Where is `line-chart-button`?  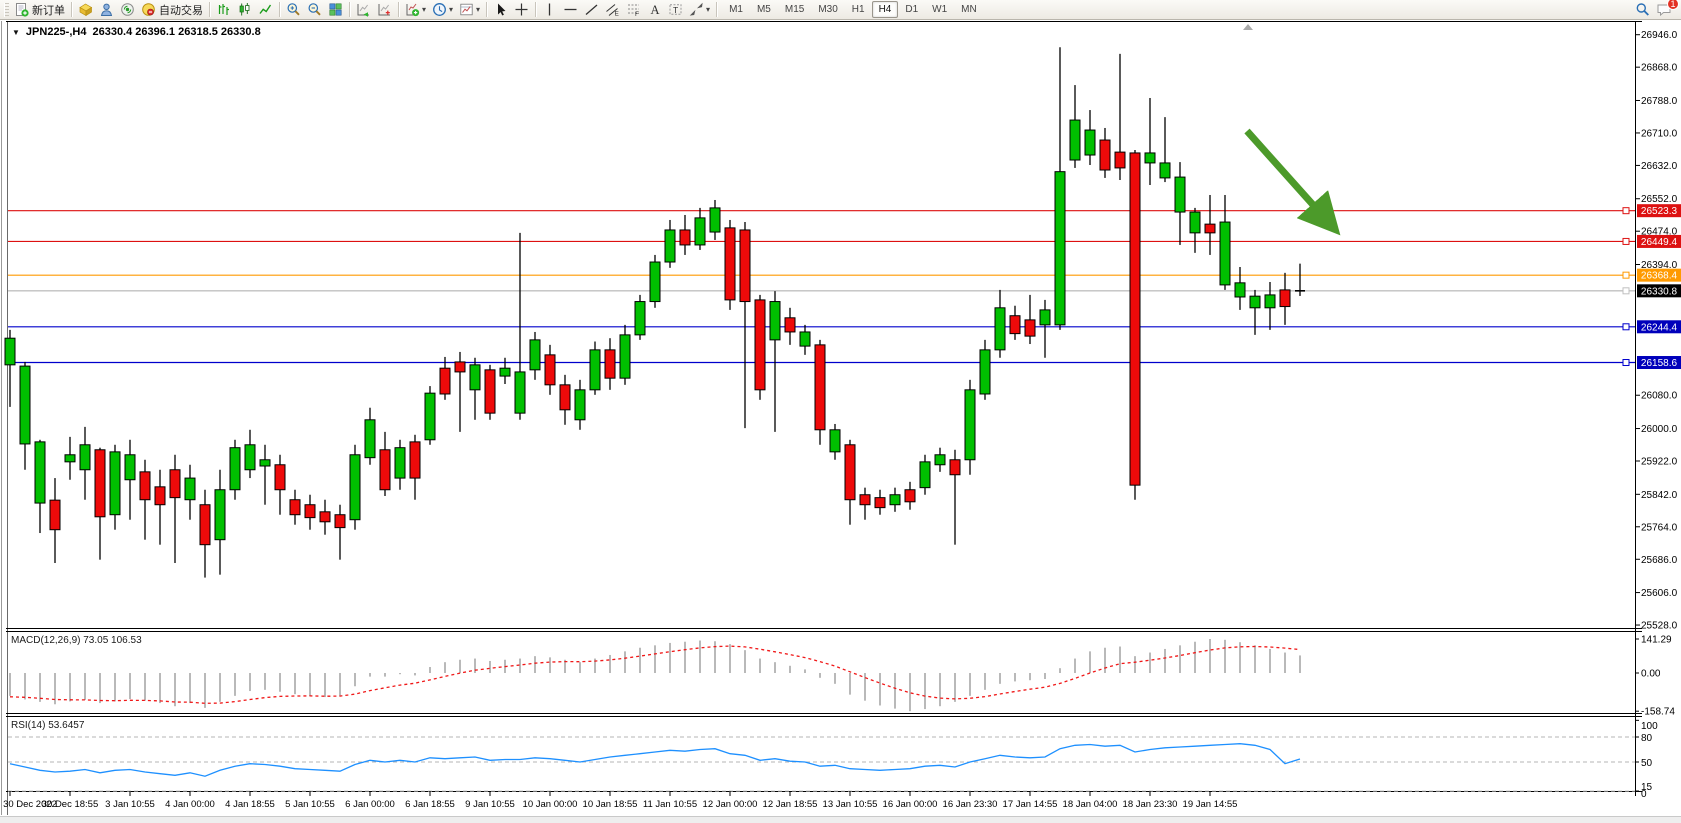
line-chart-button is located at coordinates (265, 10).